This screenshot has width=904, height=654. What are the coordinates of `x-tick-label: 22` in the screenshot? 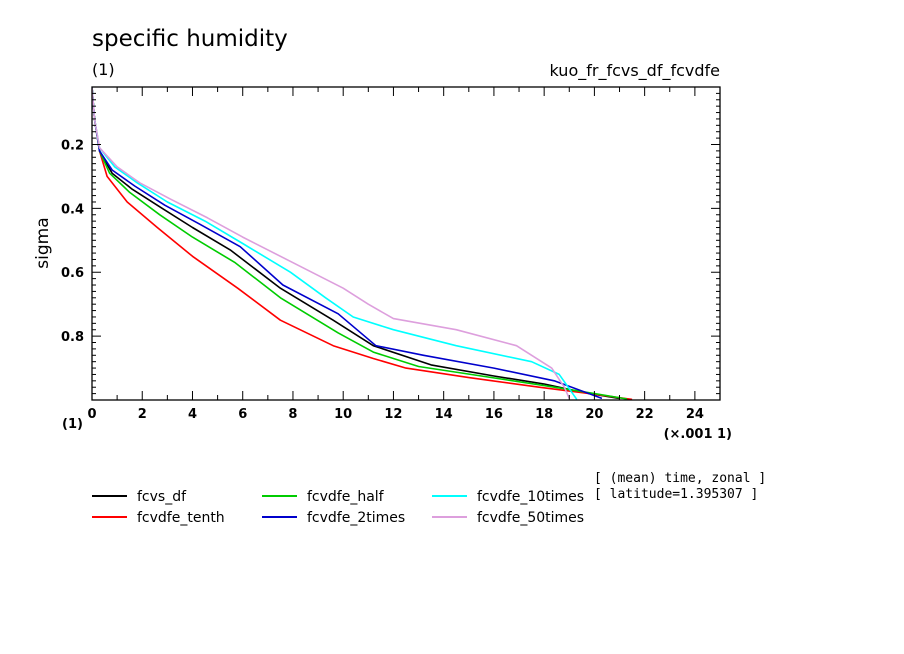 It's located at (645, 414).